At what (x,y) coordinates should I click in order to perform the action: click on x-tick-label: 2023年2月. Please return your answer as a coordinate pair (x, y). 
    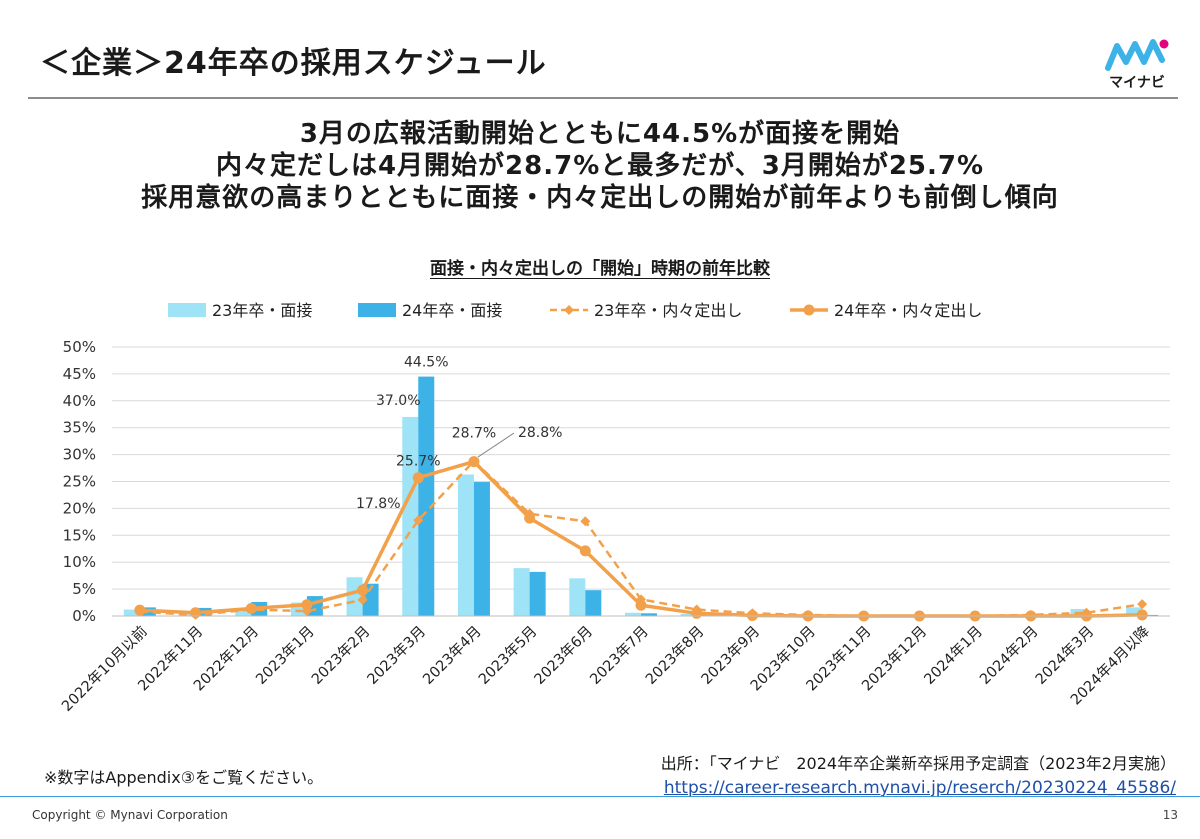
    Looking at the image, I should click on (340, 655).